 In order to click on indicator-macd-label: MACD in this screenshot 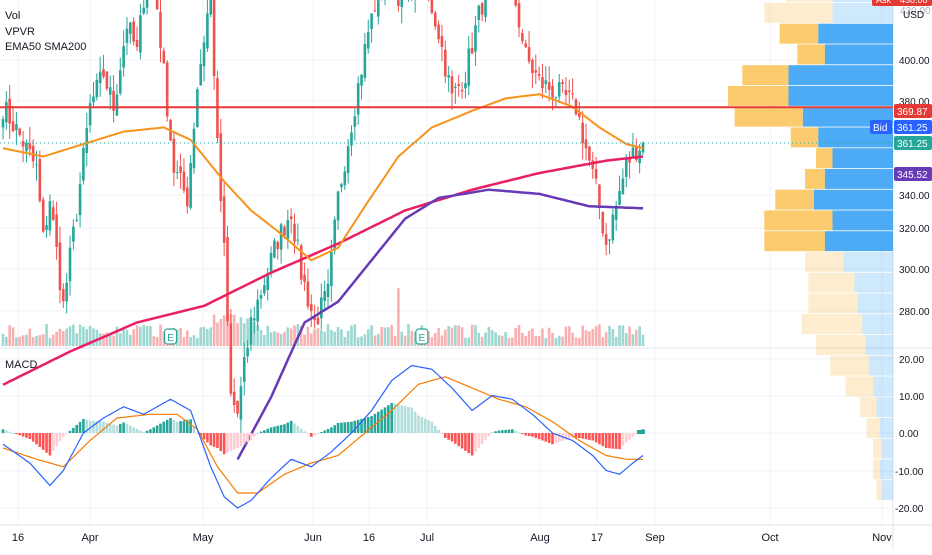, I will do `click(21, 365)`.